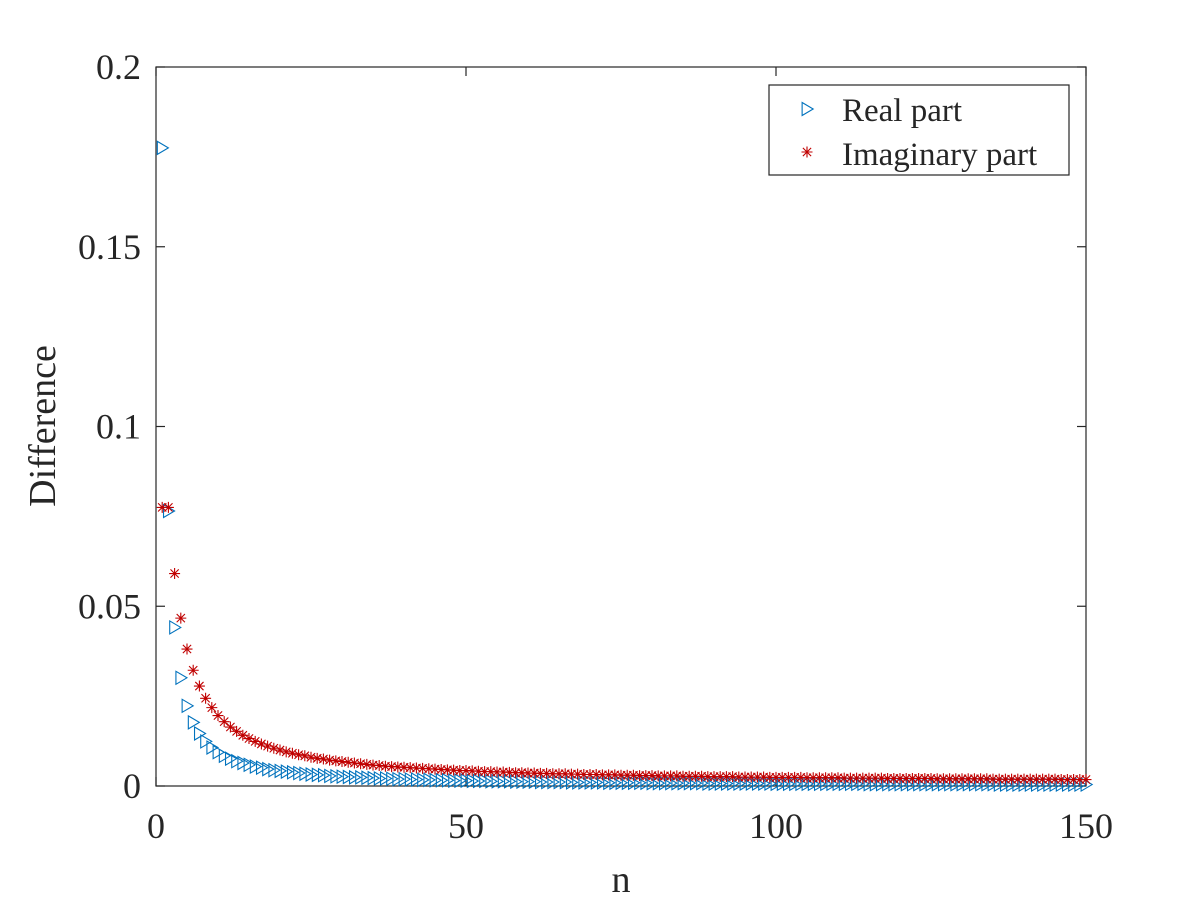 The image size is (1200, 900). What do you see at coordinates (919, 130) in the screenshot?
I see `legend: Real part Imaginary part` at bounding box center [919, 130].